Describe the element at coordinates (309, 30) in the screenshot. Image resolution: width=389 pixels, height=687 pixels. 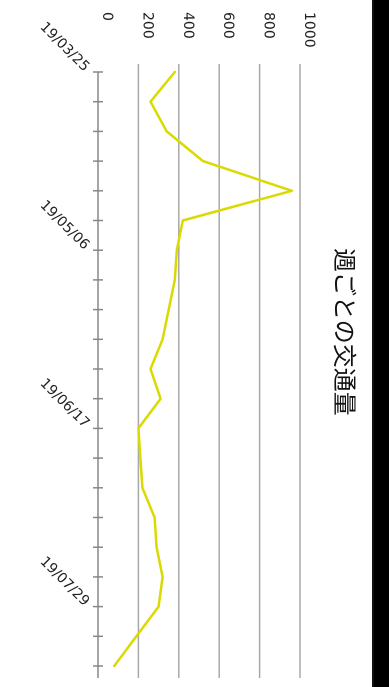
I see `y-tick-label-1000: 1000` at that location.